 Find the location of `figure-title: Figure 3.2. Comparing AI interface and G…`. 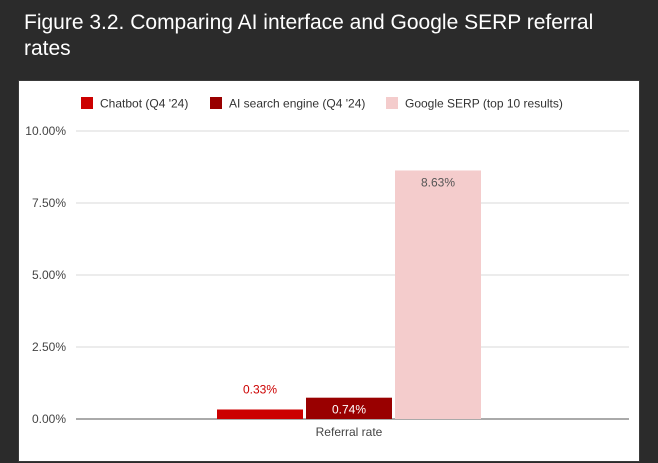

figure-title: Figure 3.2. Comparing AI interface and G… is located at coordinates (309, 35).